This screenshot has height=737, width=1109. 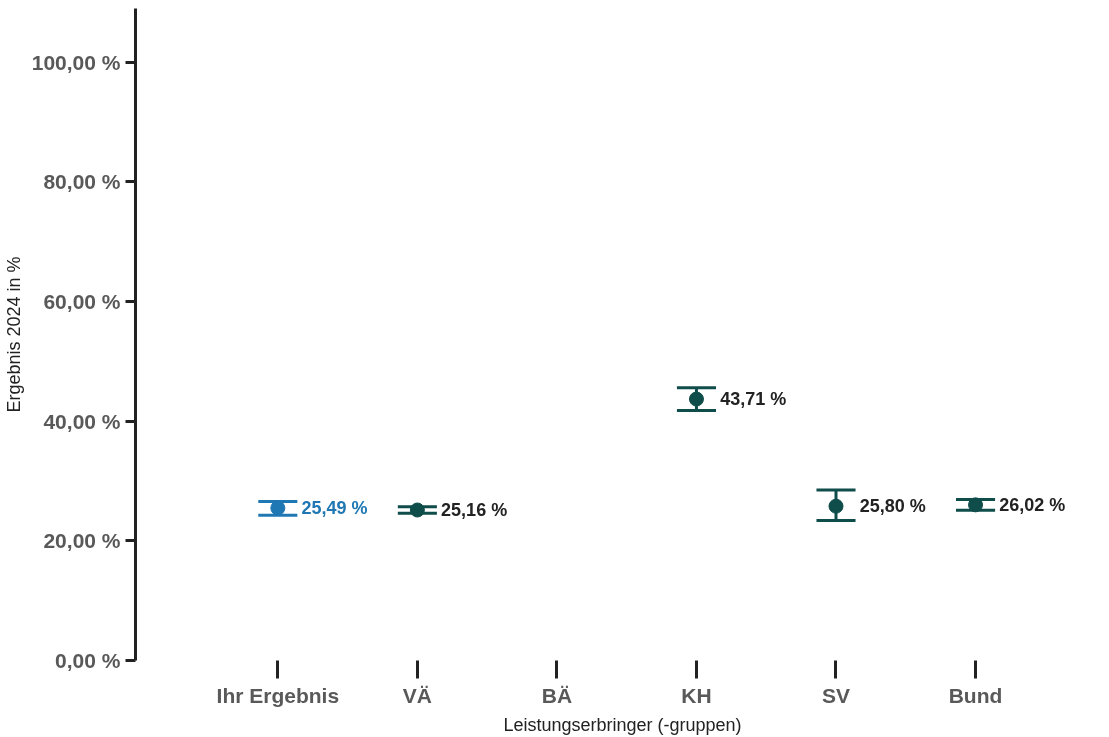 What do you see at coordinates (82, 421) in the screenshot?
I see `y-tick-label: 40,00 %` at bounding box center [82, 421].